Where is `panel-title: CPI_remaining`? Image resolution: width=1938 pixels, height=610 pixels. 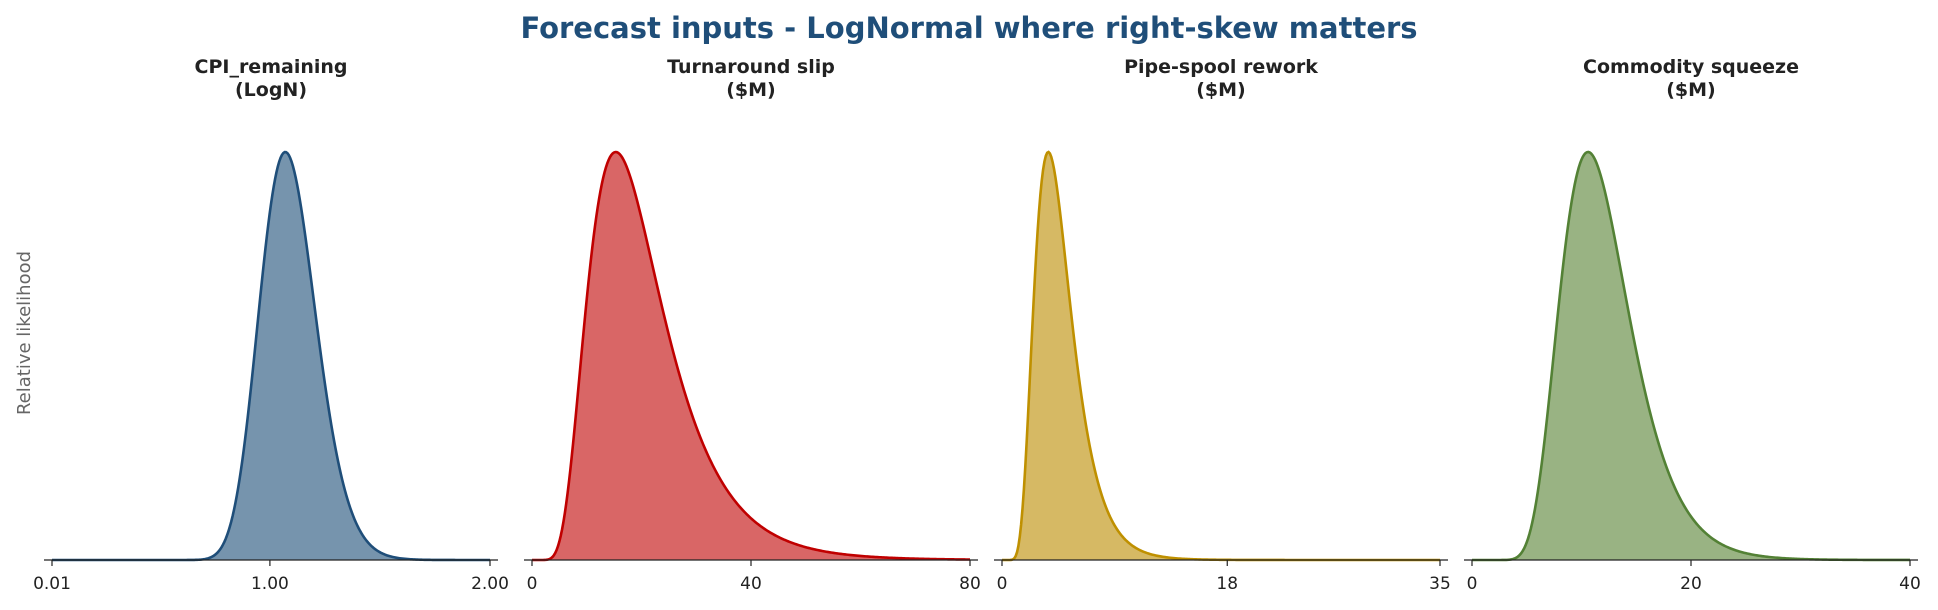 panel-title: CPI_remaining is located at coordinates (271, 67).